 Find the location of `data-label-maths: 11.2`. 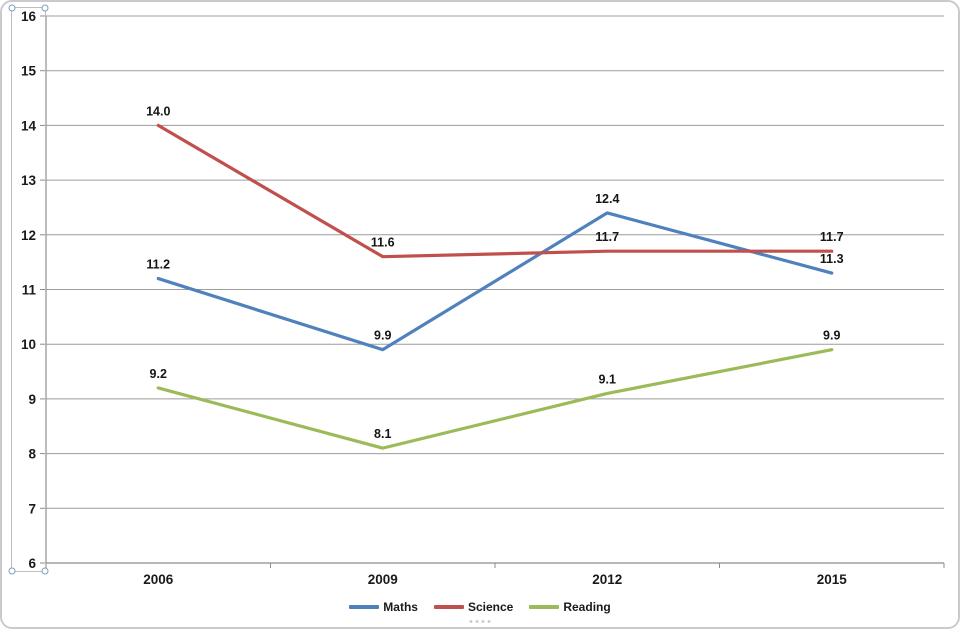

data-label-maths: 11.2 is located at coordinates (158, 265).